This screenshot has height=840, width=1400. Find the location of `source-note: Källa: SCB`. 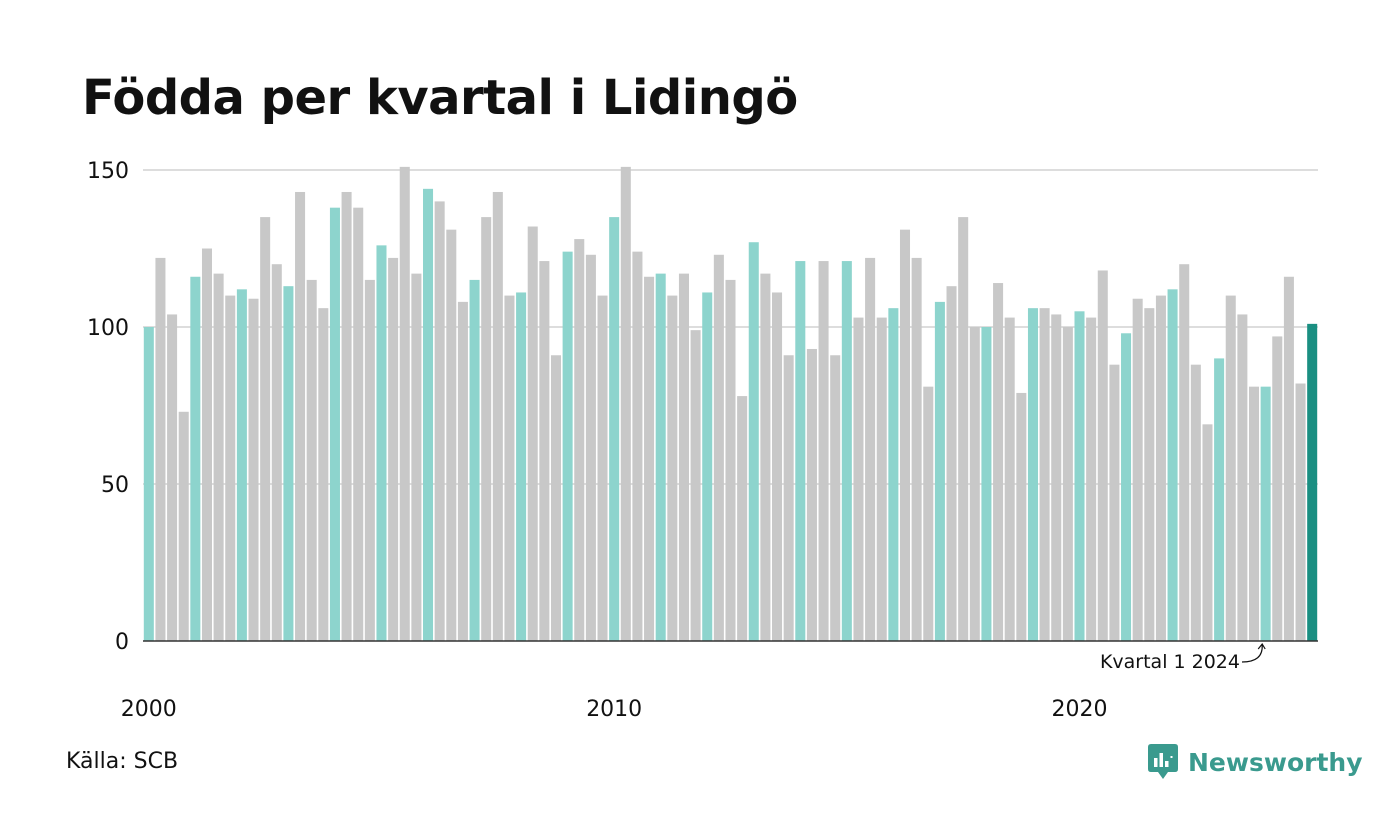

source-note: Källa: SCB is located at coordinates (122, 761).